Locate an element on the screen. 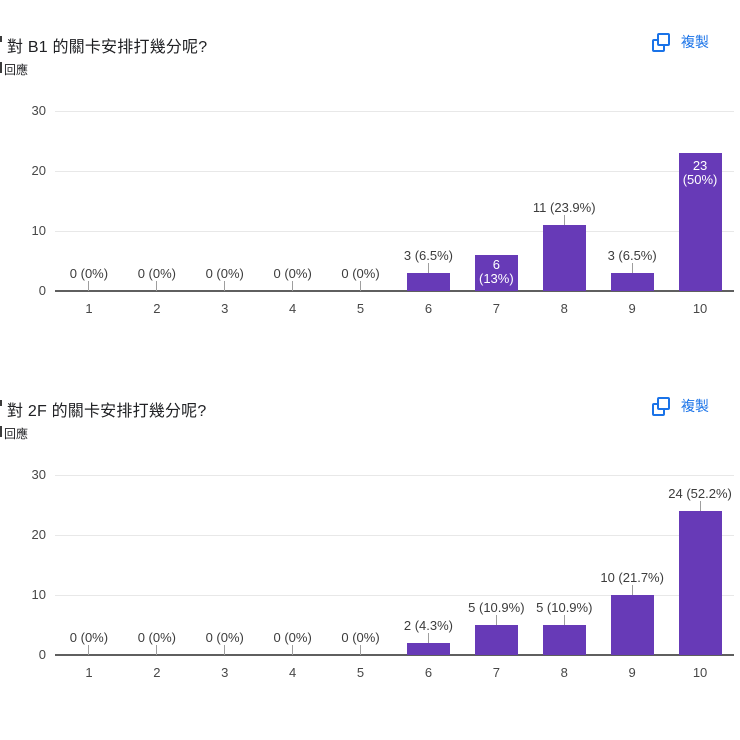 Image resolution: width=740 pixels, height=740 pixels. bar-value-label: 10 (21.7%) is located at coordinates (632, 577).